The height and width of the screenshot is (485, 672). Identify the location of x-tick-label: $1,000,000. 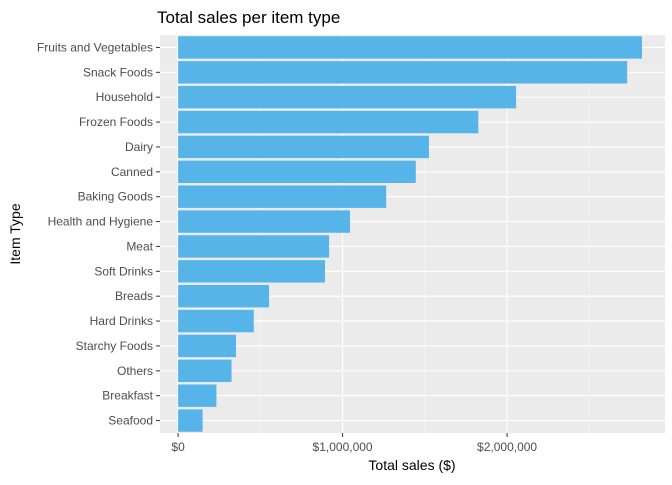
(343, 447).